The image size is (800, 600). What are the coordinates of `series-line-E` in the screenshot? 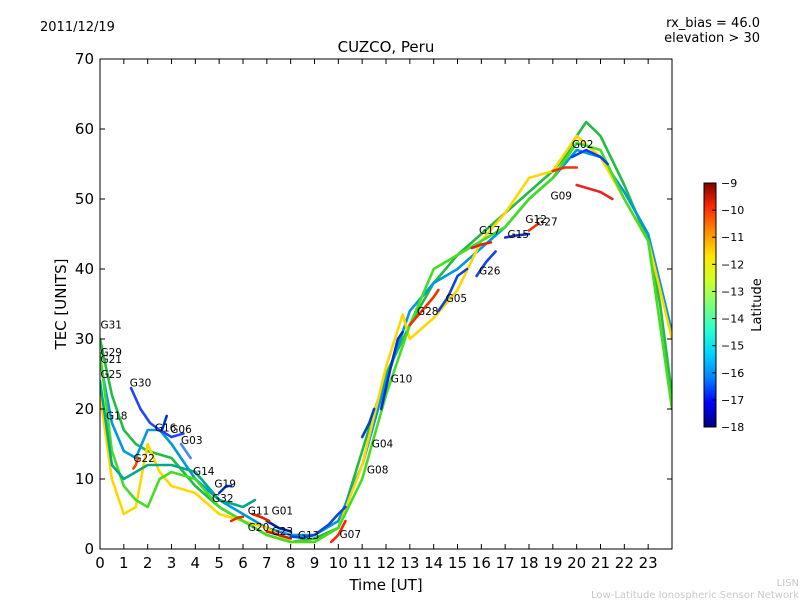 It's located at (178, 444).